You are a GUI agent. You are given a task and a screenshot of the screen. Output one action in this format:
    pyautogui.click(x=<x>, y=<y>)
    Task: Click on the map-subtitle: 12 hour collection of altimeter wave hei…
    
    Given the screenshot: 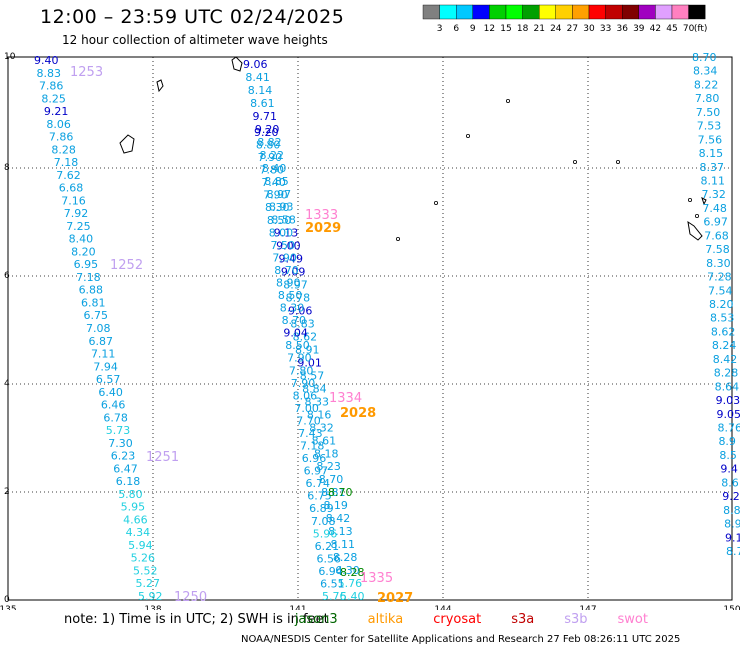 What is the action you would take?
    pyautogui.click(x=195, y=40)
    